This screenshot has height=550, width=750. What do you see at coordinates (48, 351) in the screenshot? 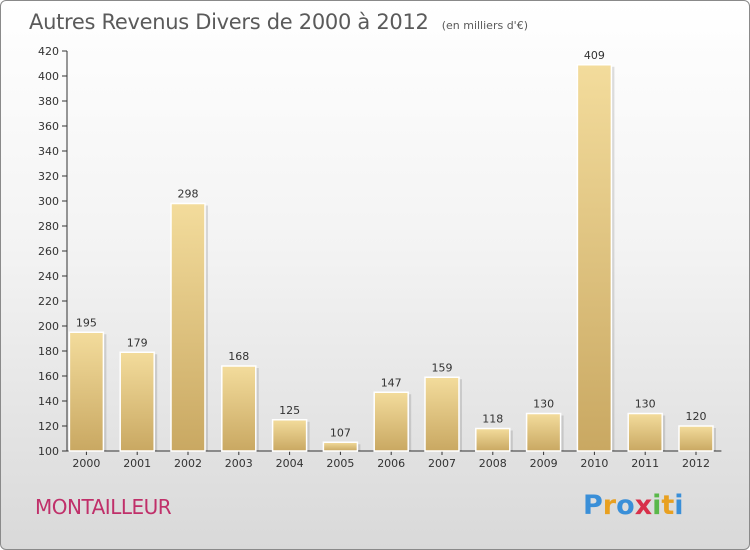
I see `y-tick-label: 180` at bounding box center [48, 351].